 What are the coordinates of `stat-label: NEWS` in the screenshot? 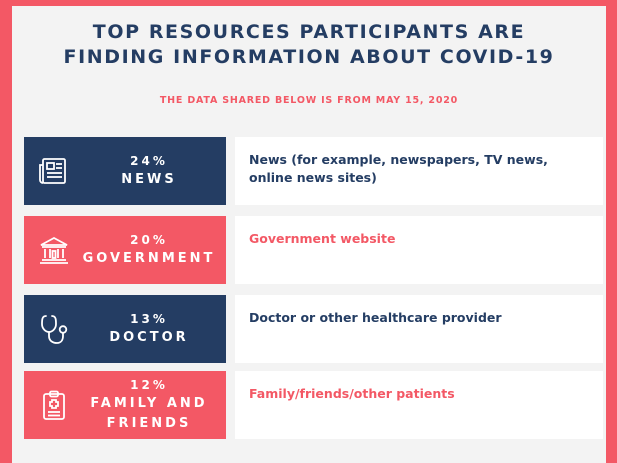 It's located at (149, 179).